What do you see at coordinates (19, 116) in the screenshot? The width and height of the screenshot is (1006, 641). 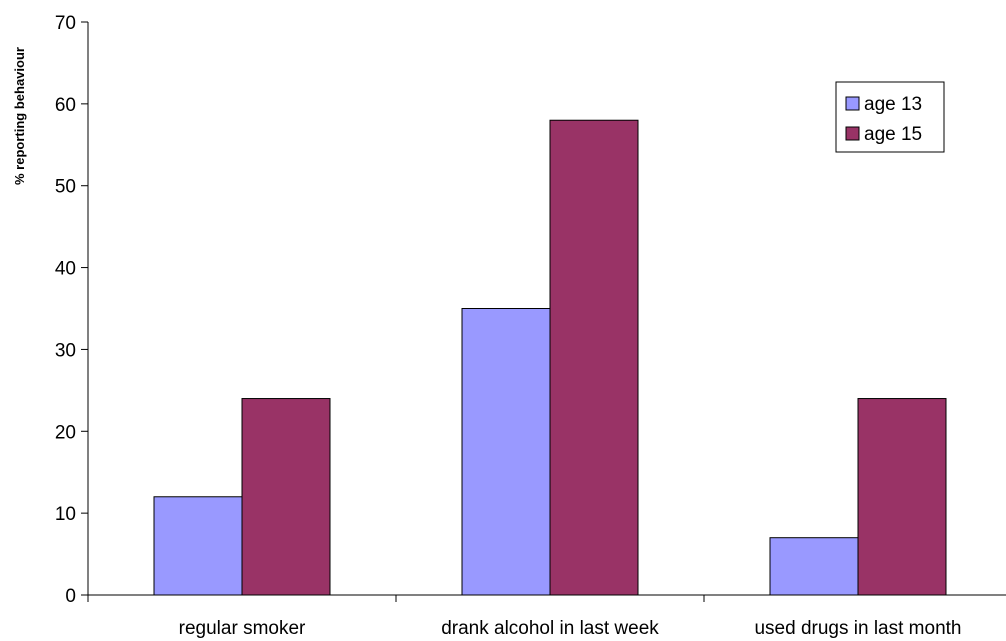 I see `y-axis-label: % reporting behaviour` at bounding box center [19, 116].